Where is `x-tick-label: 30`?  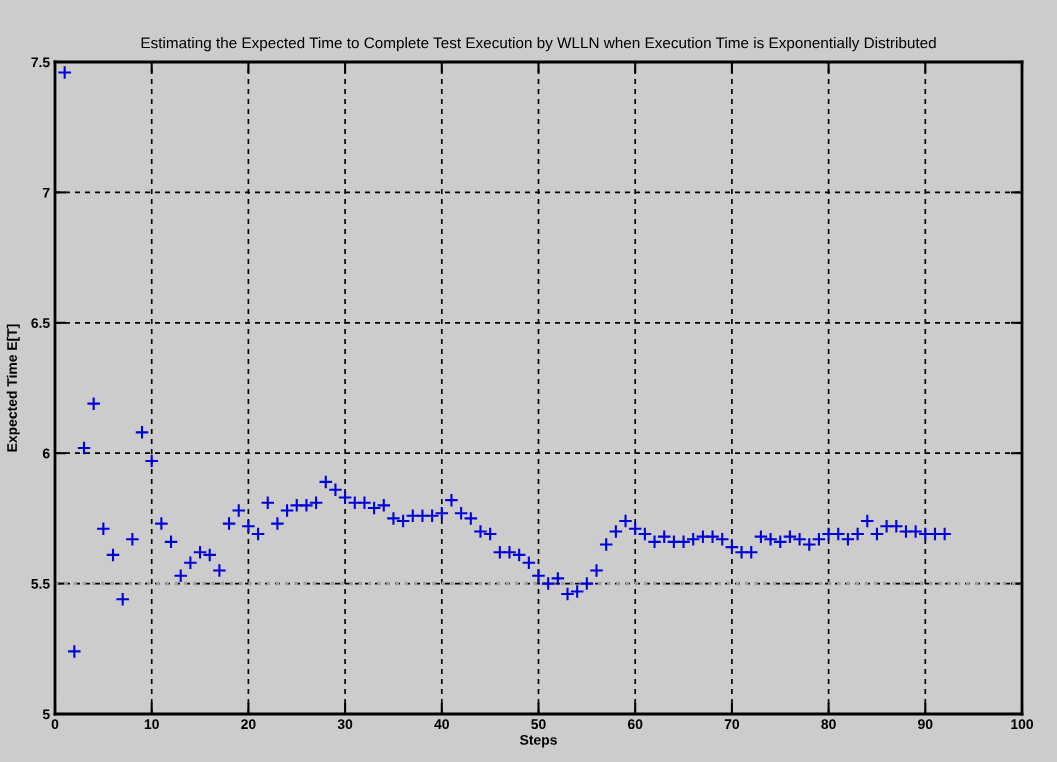 x-tick-label: 30 is located at coordinates (345, 724).